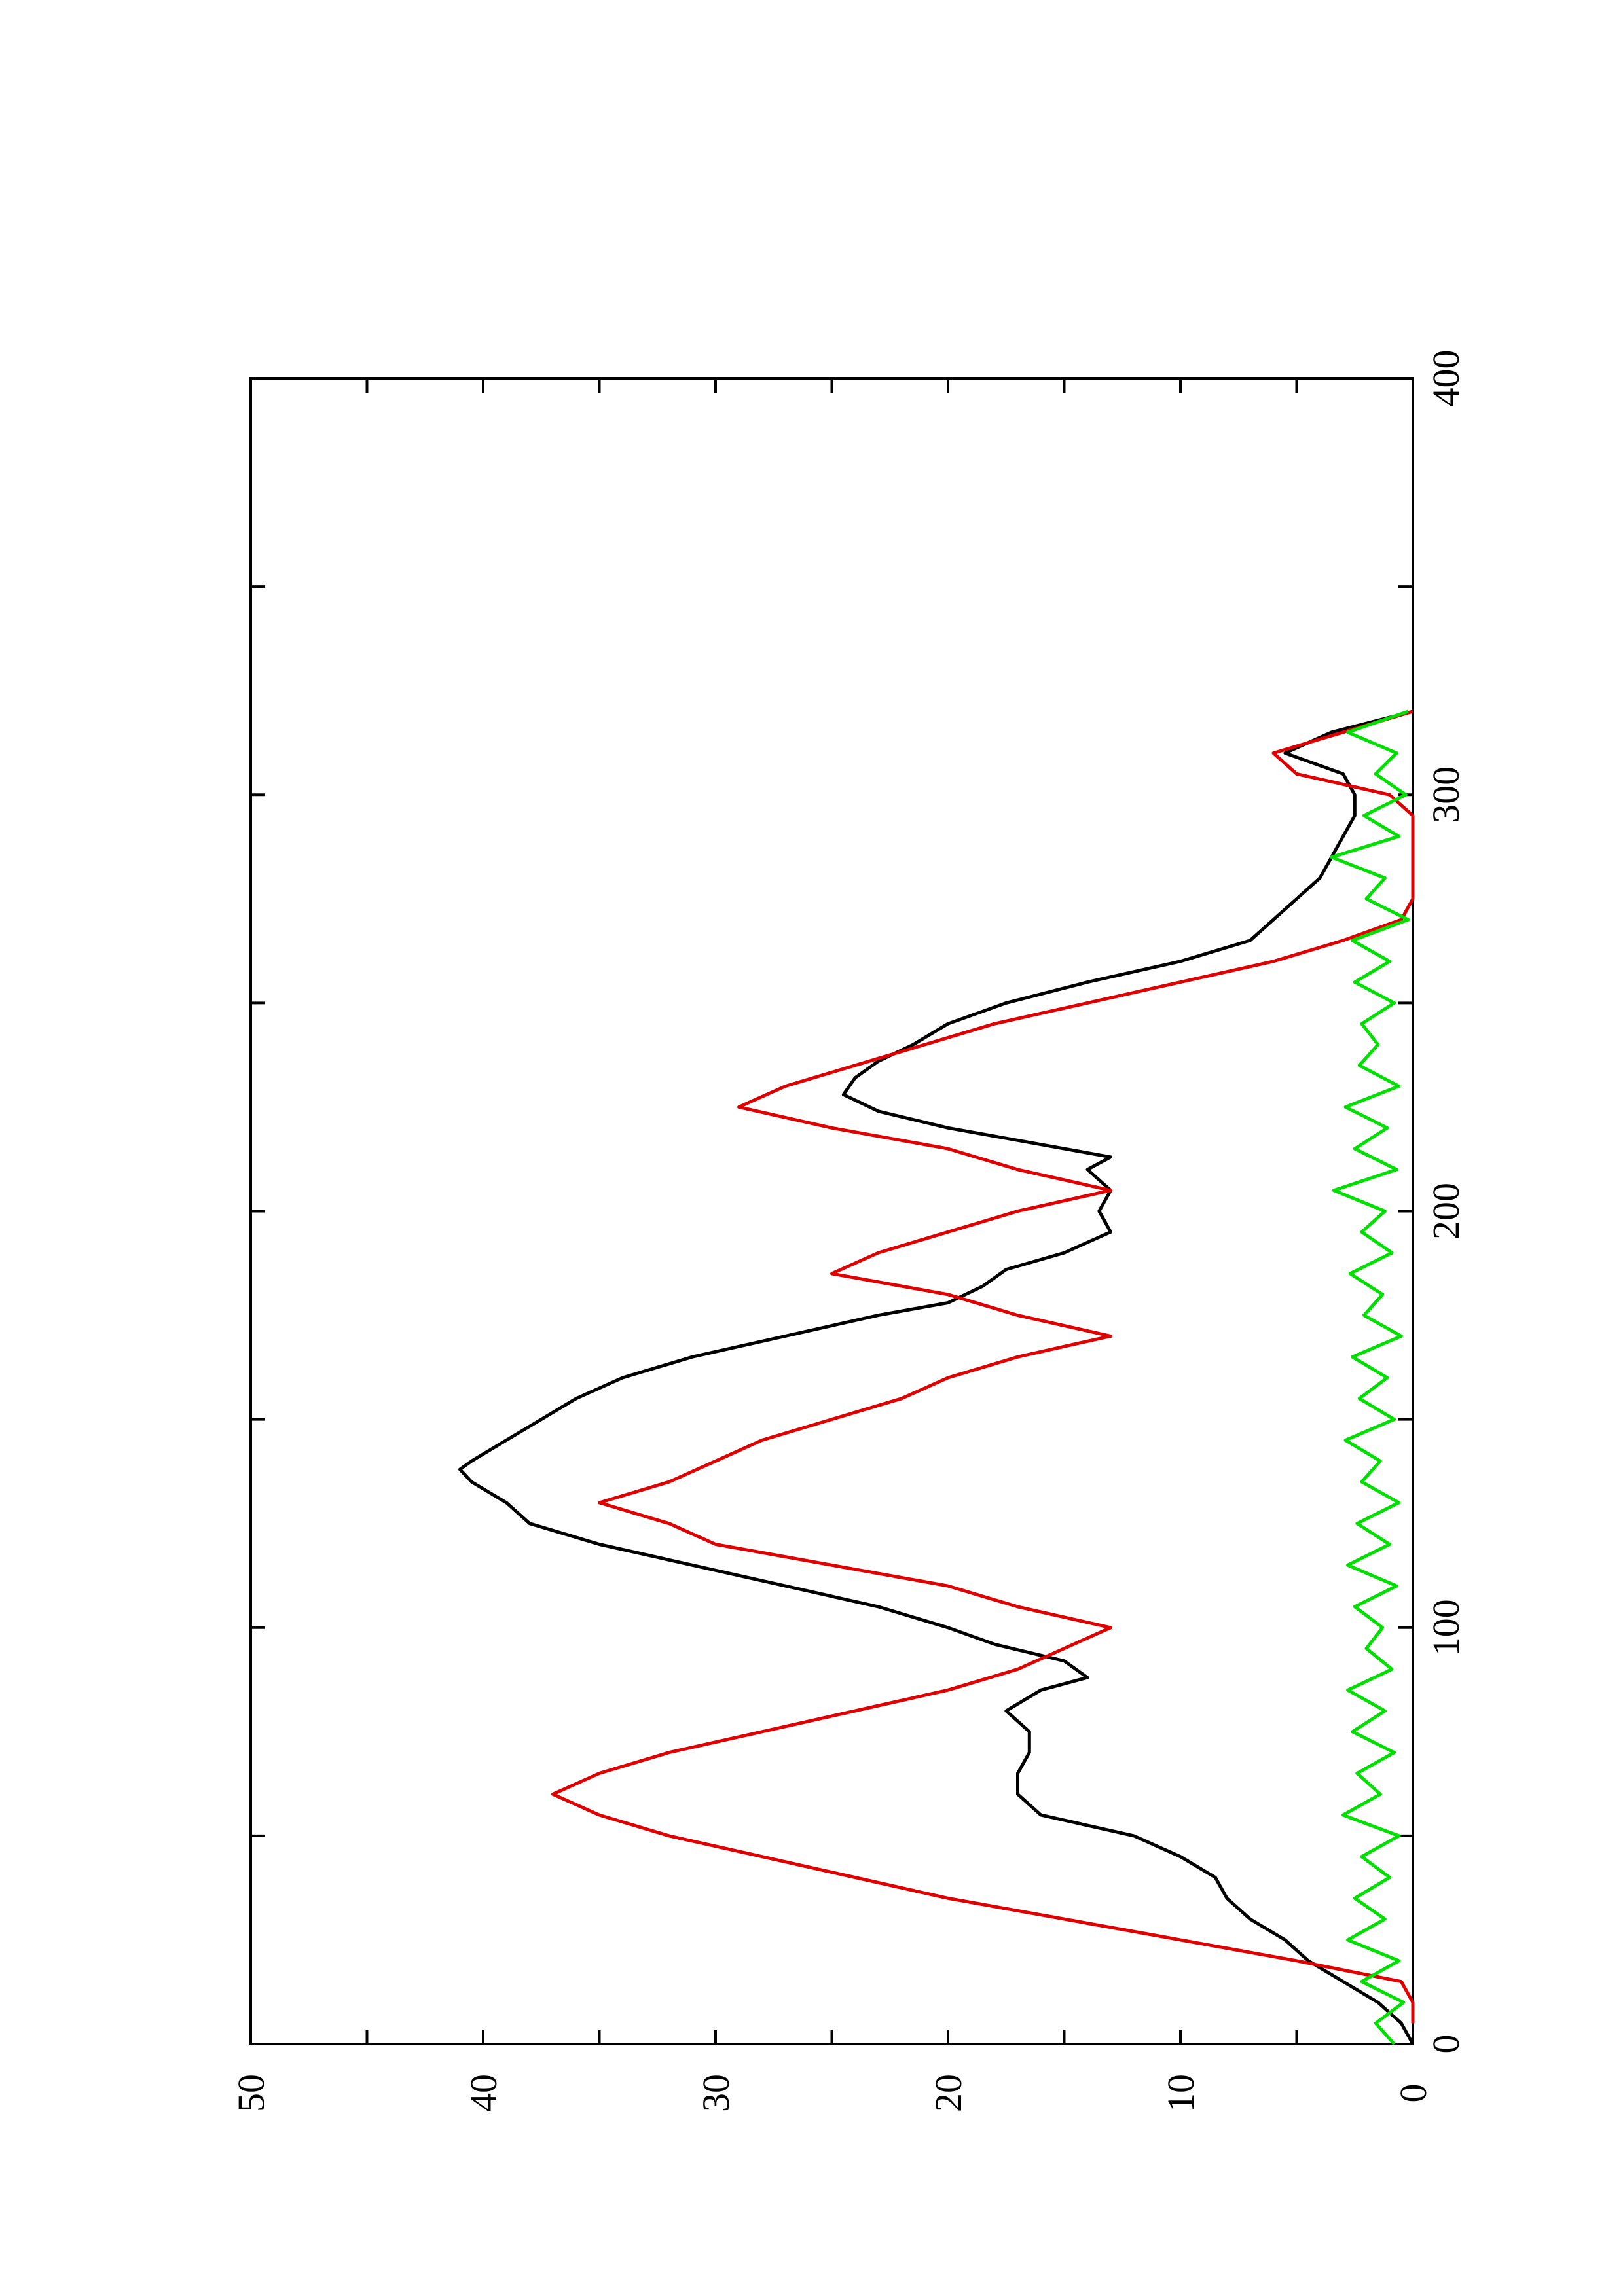 The width and height of the screenshot is (1623, 2296). Describe the element at coordinates (1446, 795) in the screenshot. I see `x-tick-label: 300` at that location.